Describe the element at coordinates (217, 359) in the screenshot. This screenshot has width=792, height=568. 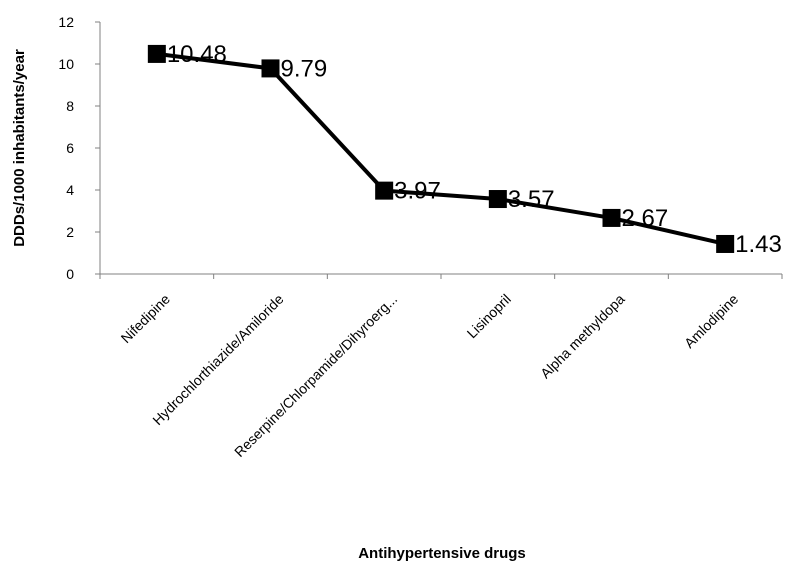
I see `x-tick-label: Hydrochlorthiazide/Amiloride` at that location.